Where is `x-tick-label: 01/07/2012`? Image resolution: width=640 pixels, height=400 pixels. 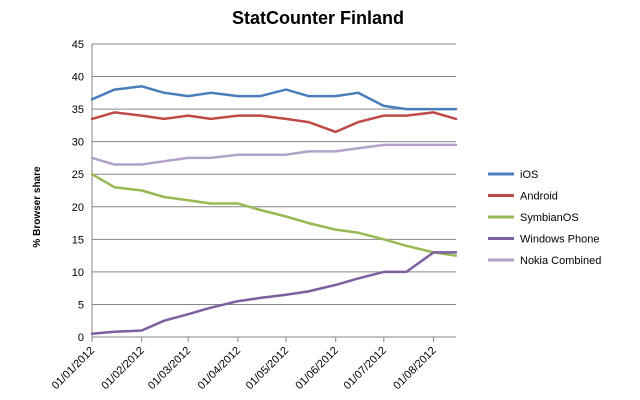 x-tick-label: 01/07/2012 is located at coordinates (365, 368).